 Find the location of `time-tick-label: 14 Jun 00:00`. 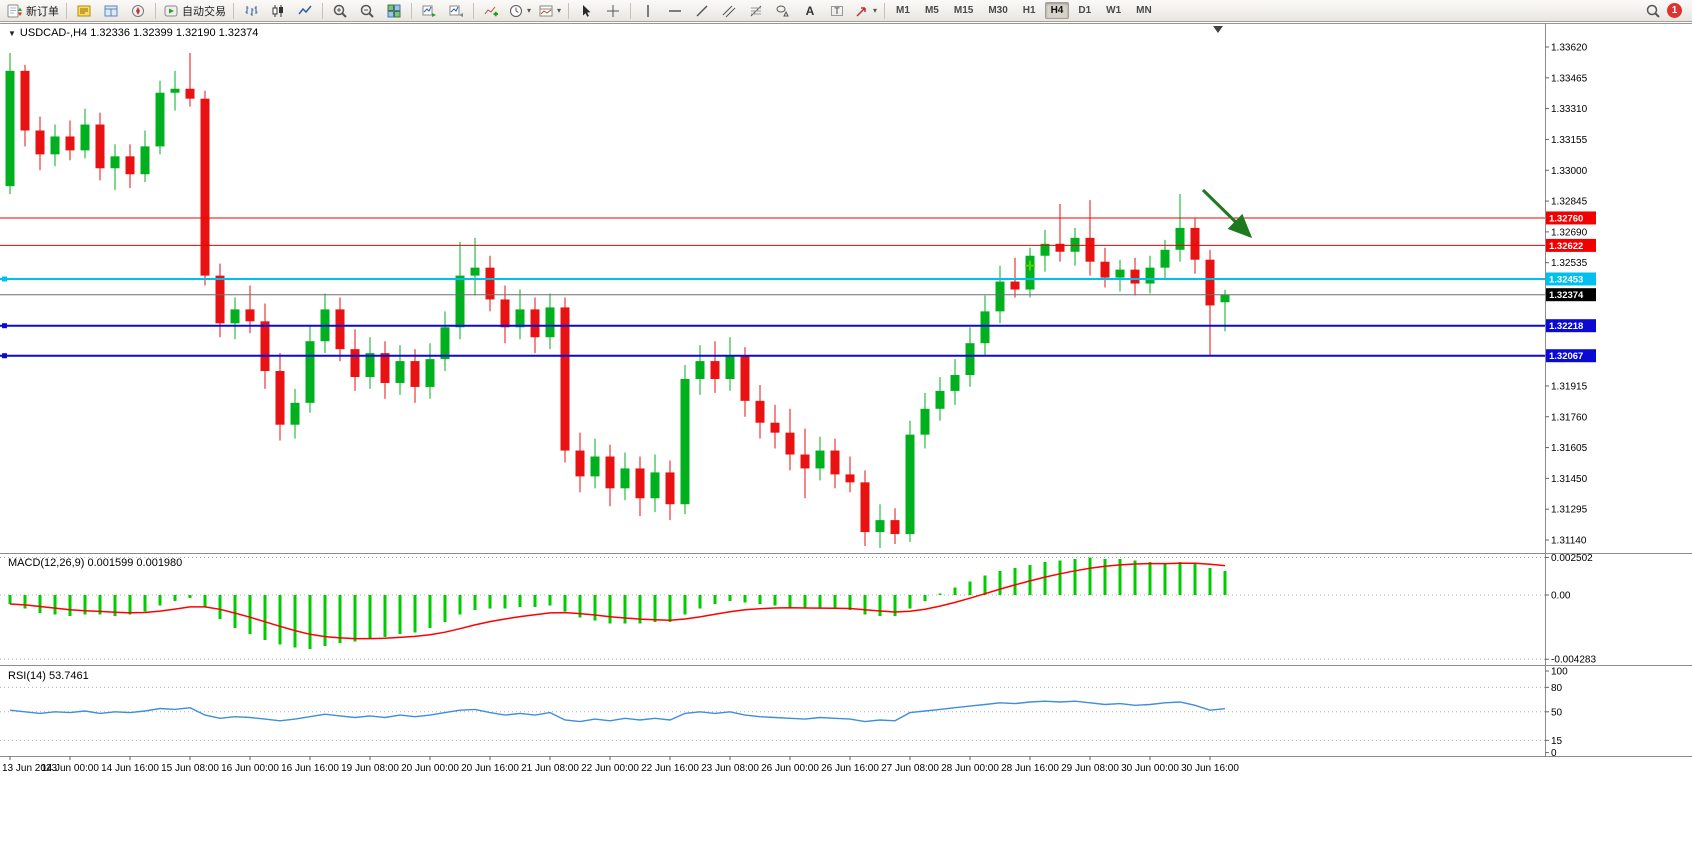

time-tick-label: 14 Jun 00:00 is located at coordinates (70, 768).